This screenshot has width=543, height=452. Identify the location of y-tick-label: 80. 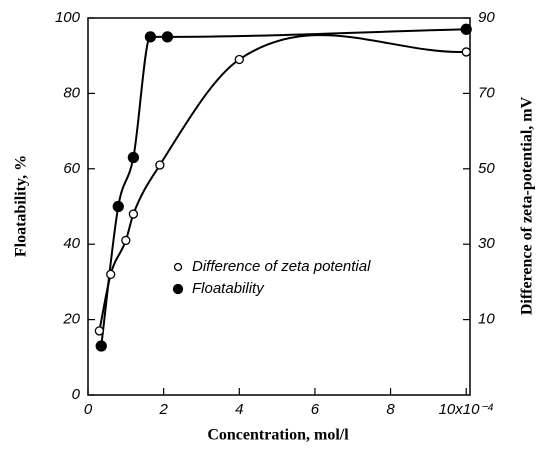
(71, 92).